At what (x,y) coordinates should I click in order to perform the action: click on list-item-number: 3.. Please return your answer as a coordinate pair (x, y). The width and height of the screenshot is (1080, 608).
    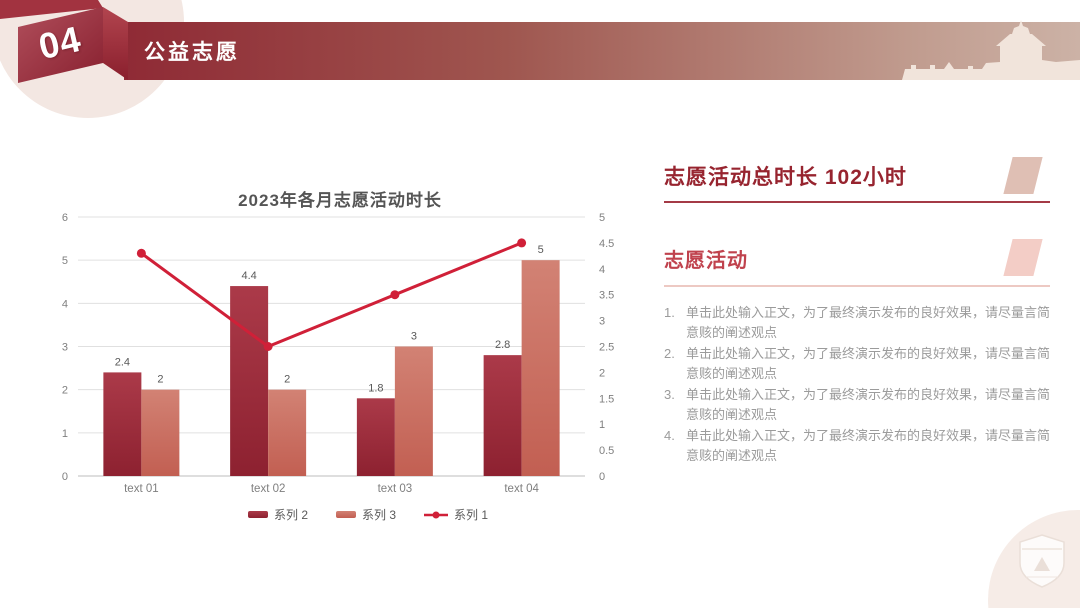
    Looking at the image, I should click on (669, 394).